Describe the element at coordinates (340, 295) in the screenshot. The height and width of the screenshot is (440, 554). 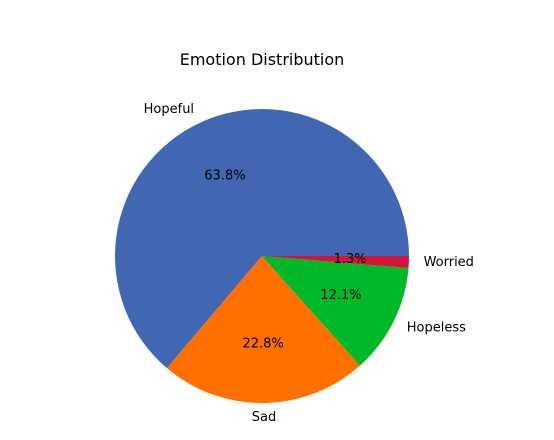
I see `slice-percent-hopeless: 12.1%` at that location.